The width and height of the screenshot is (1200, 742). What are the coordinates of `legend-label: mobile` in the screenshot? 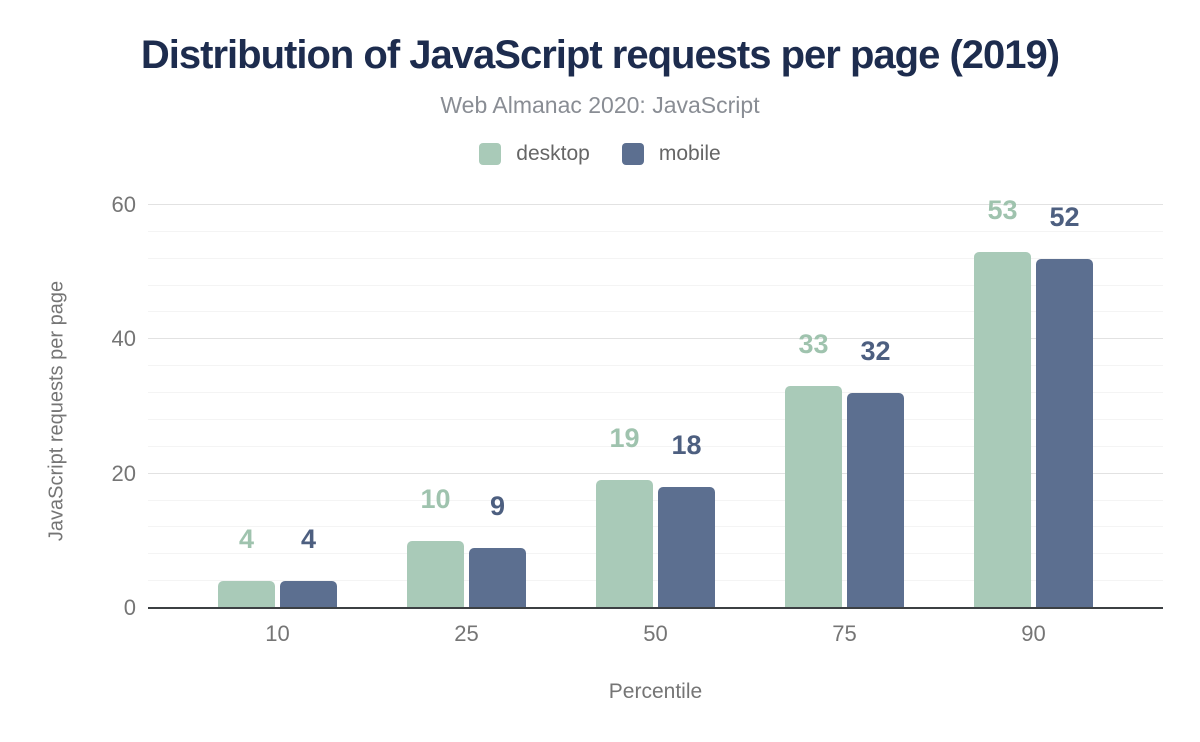 It's located at (689, 153).